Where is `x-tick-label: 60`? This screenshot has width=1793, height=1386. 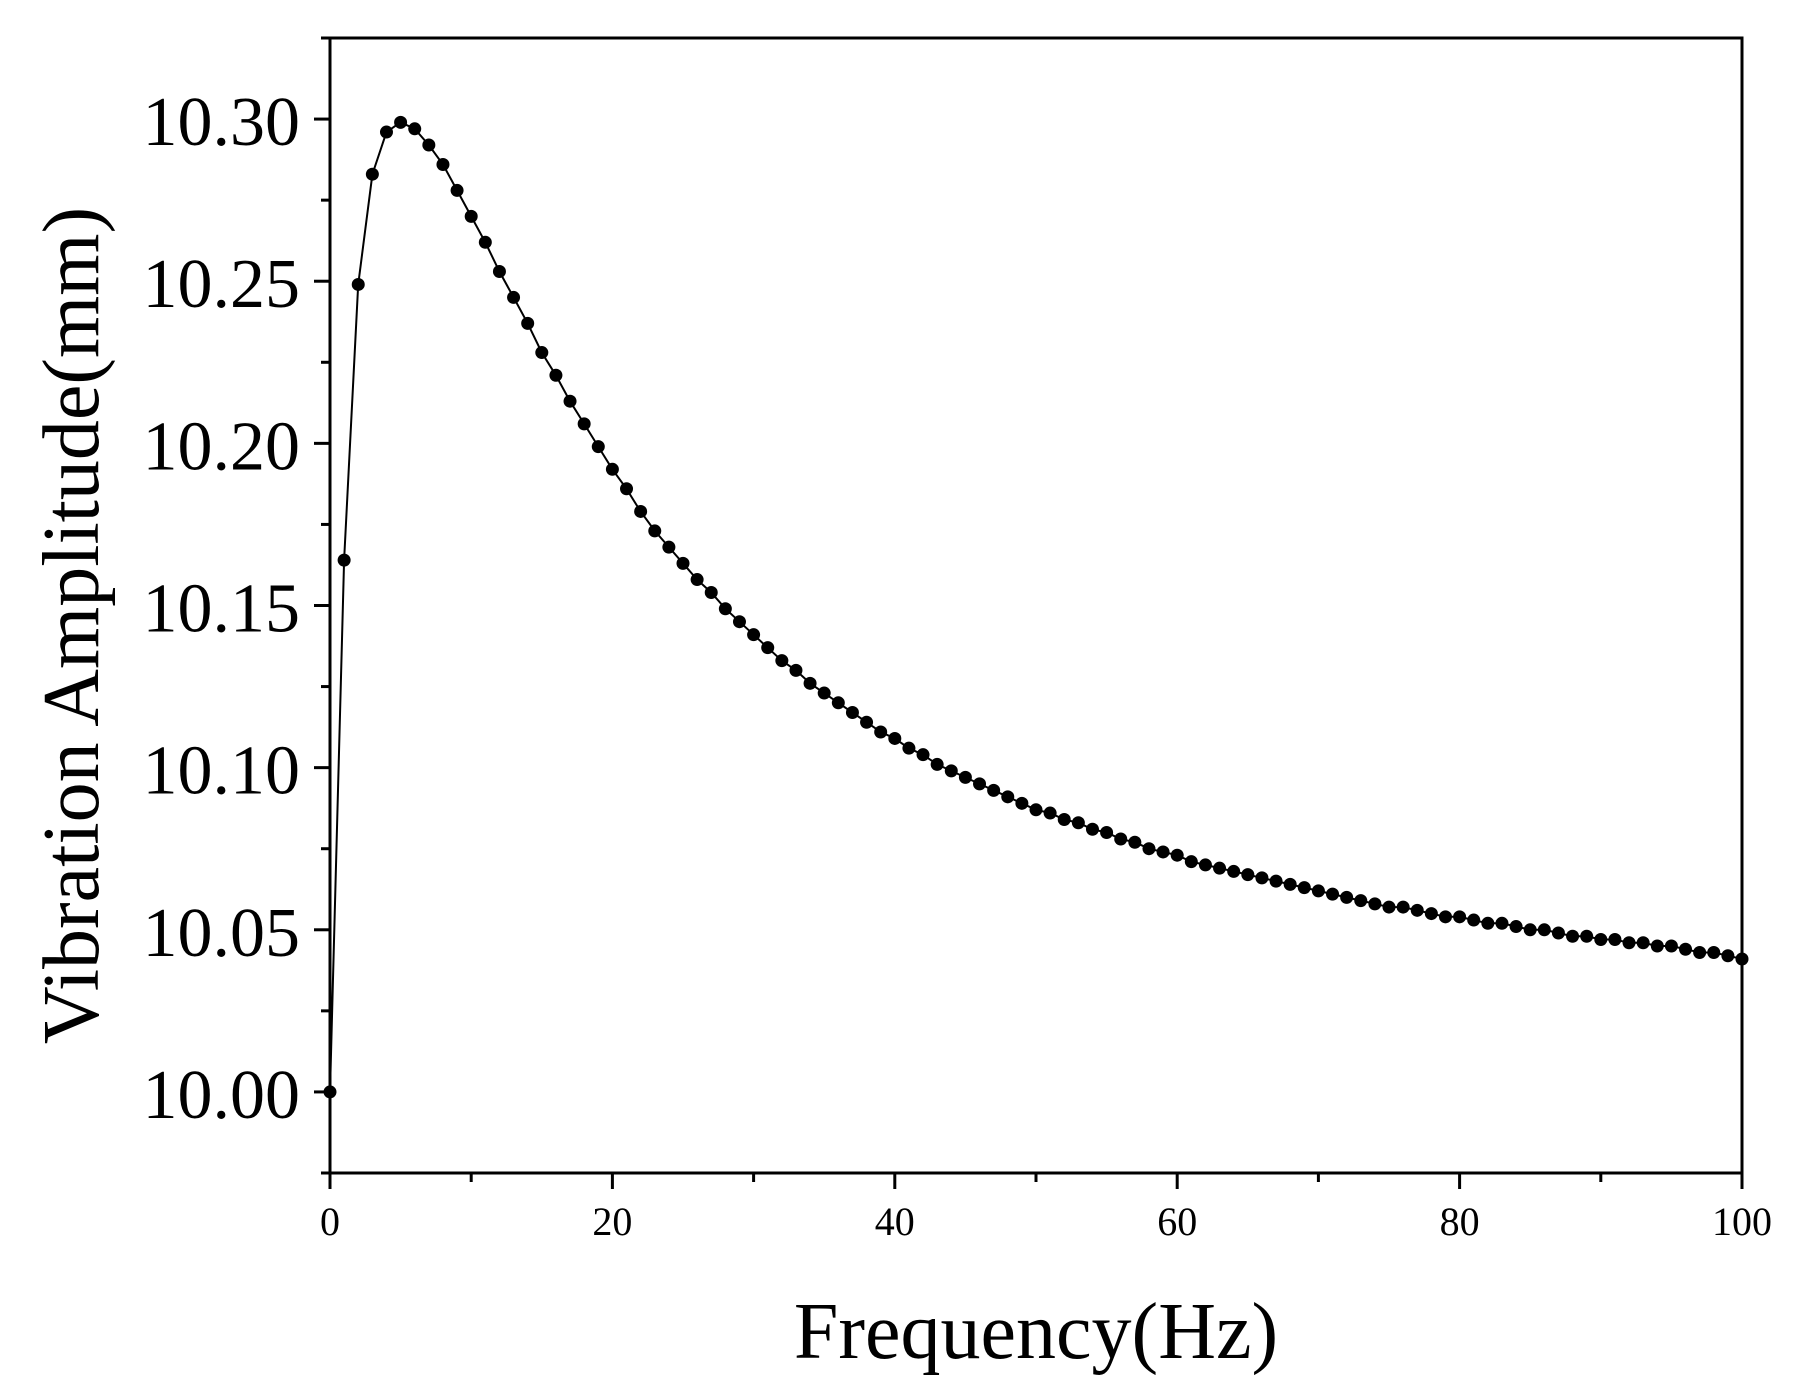
x-tick-label: 60 is located at coordinates (1177, 1221).